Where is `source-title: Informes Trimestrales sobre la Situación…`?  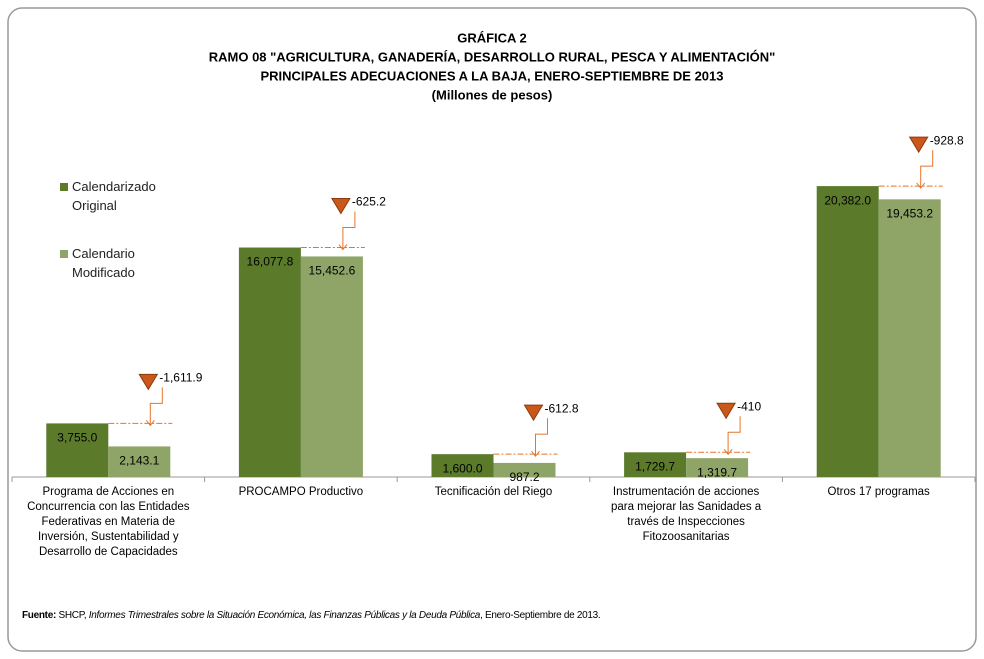 source-title: Informes Trimestrales sobre la Situación… is located at coordinates (284, 615).